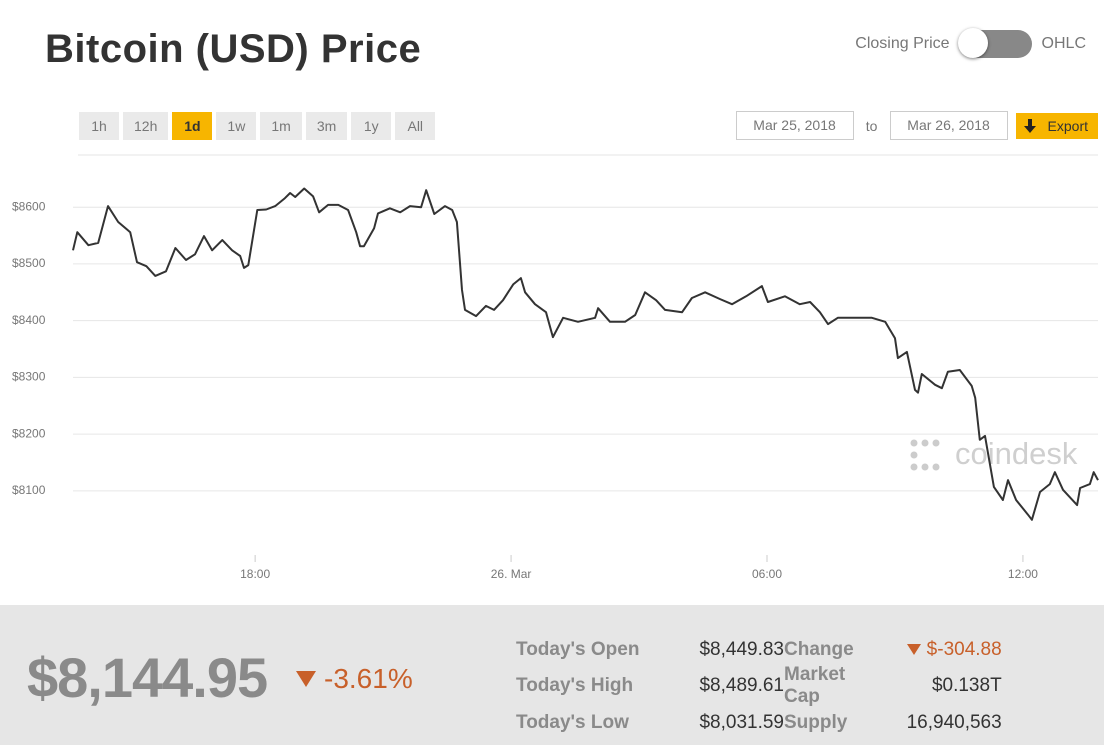 This screenshot has width=1104, height=745. I want to click on y-tick-label: $8400, so click(29, 320).